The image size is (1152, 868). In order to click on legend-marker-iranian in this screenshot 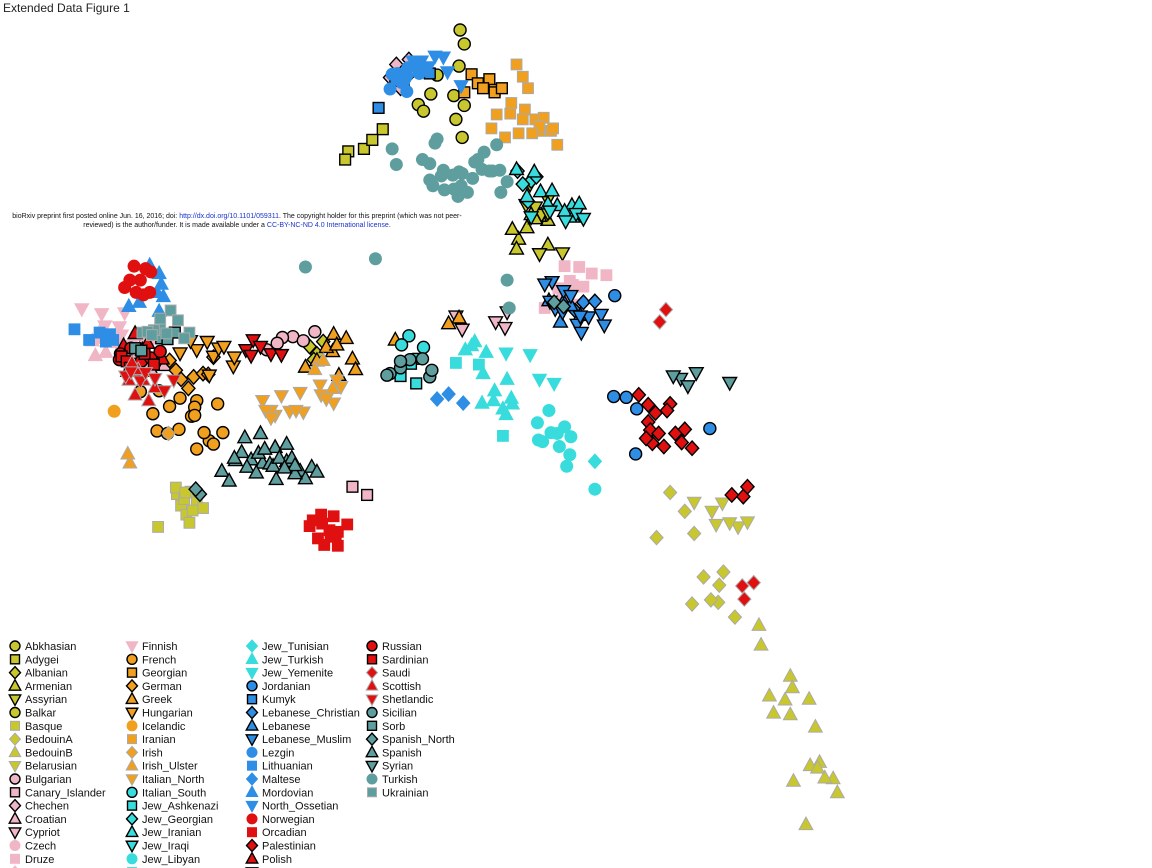, I will do `click(132, 739)`.